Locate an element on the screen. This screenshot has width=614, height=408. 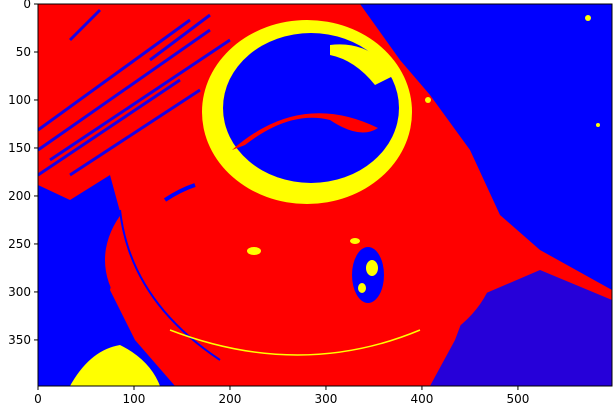
x-axis: 0 100 200 300 400 500 is located at coordinates (281, 396).